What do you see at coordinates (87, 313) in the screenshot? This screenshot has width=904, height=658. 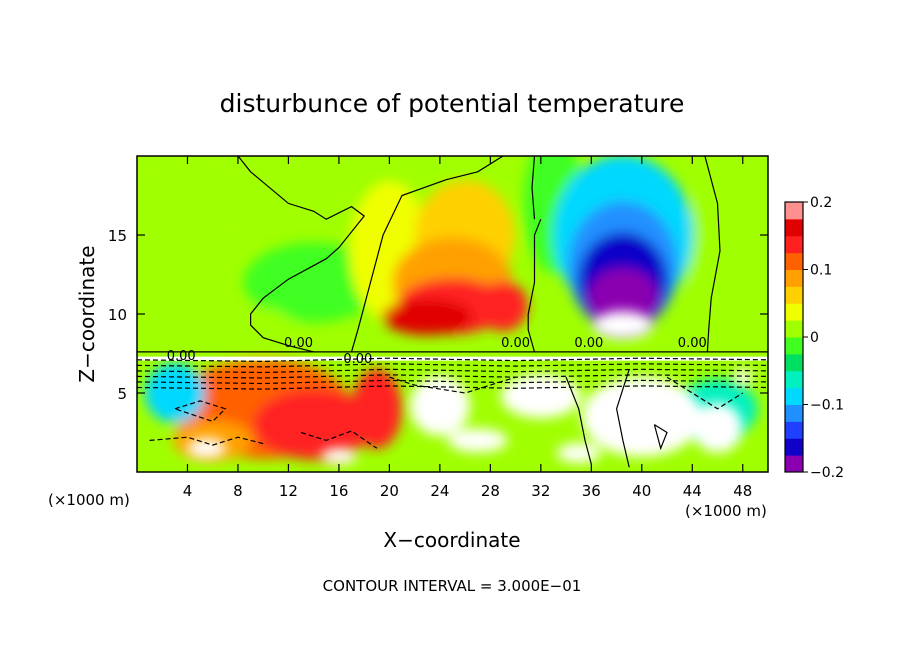 I see `y-axis-label: Z−coordinate` at bounding box center [87, 313].